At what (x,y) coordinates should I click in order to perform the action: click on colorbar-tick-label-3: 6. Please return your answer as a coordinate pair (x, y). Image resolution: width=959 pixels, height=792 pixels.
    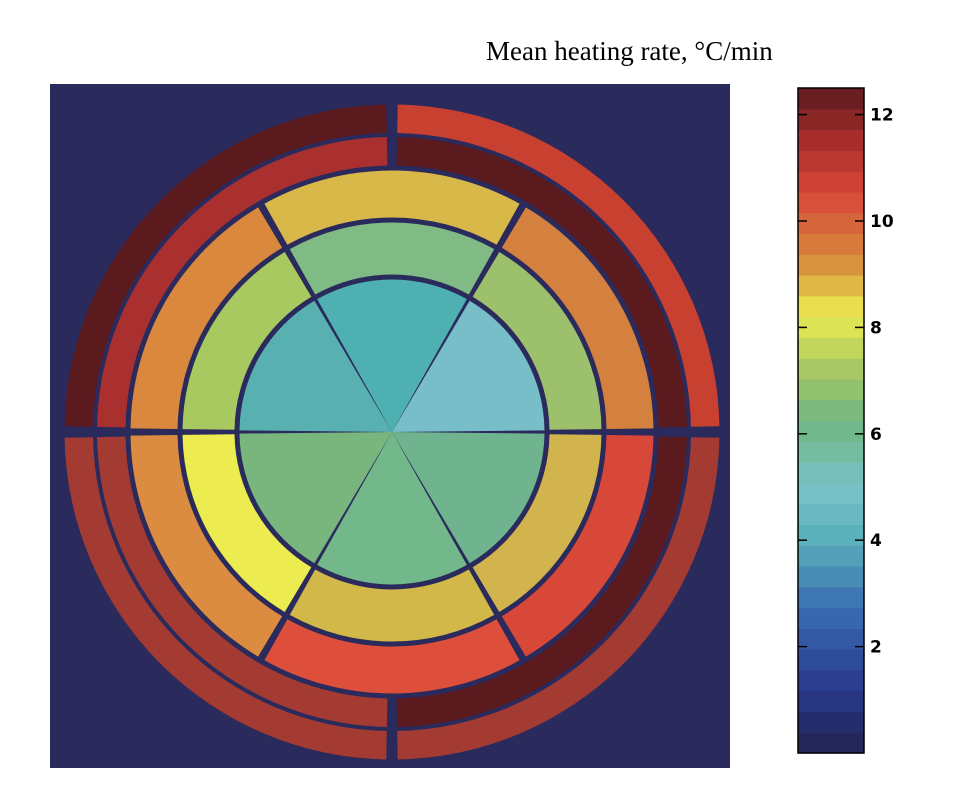
    Looking at the image, I should click on (876, 435).